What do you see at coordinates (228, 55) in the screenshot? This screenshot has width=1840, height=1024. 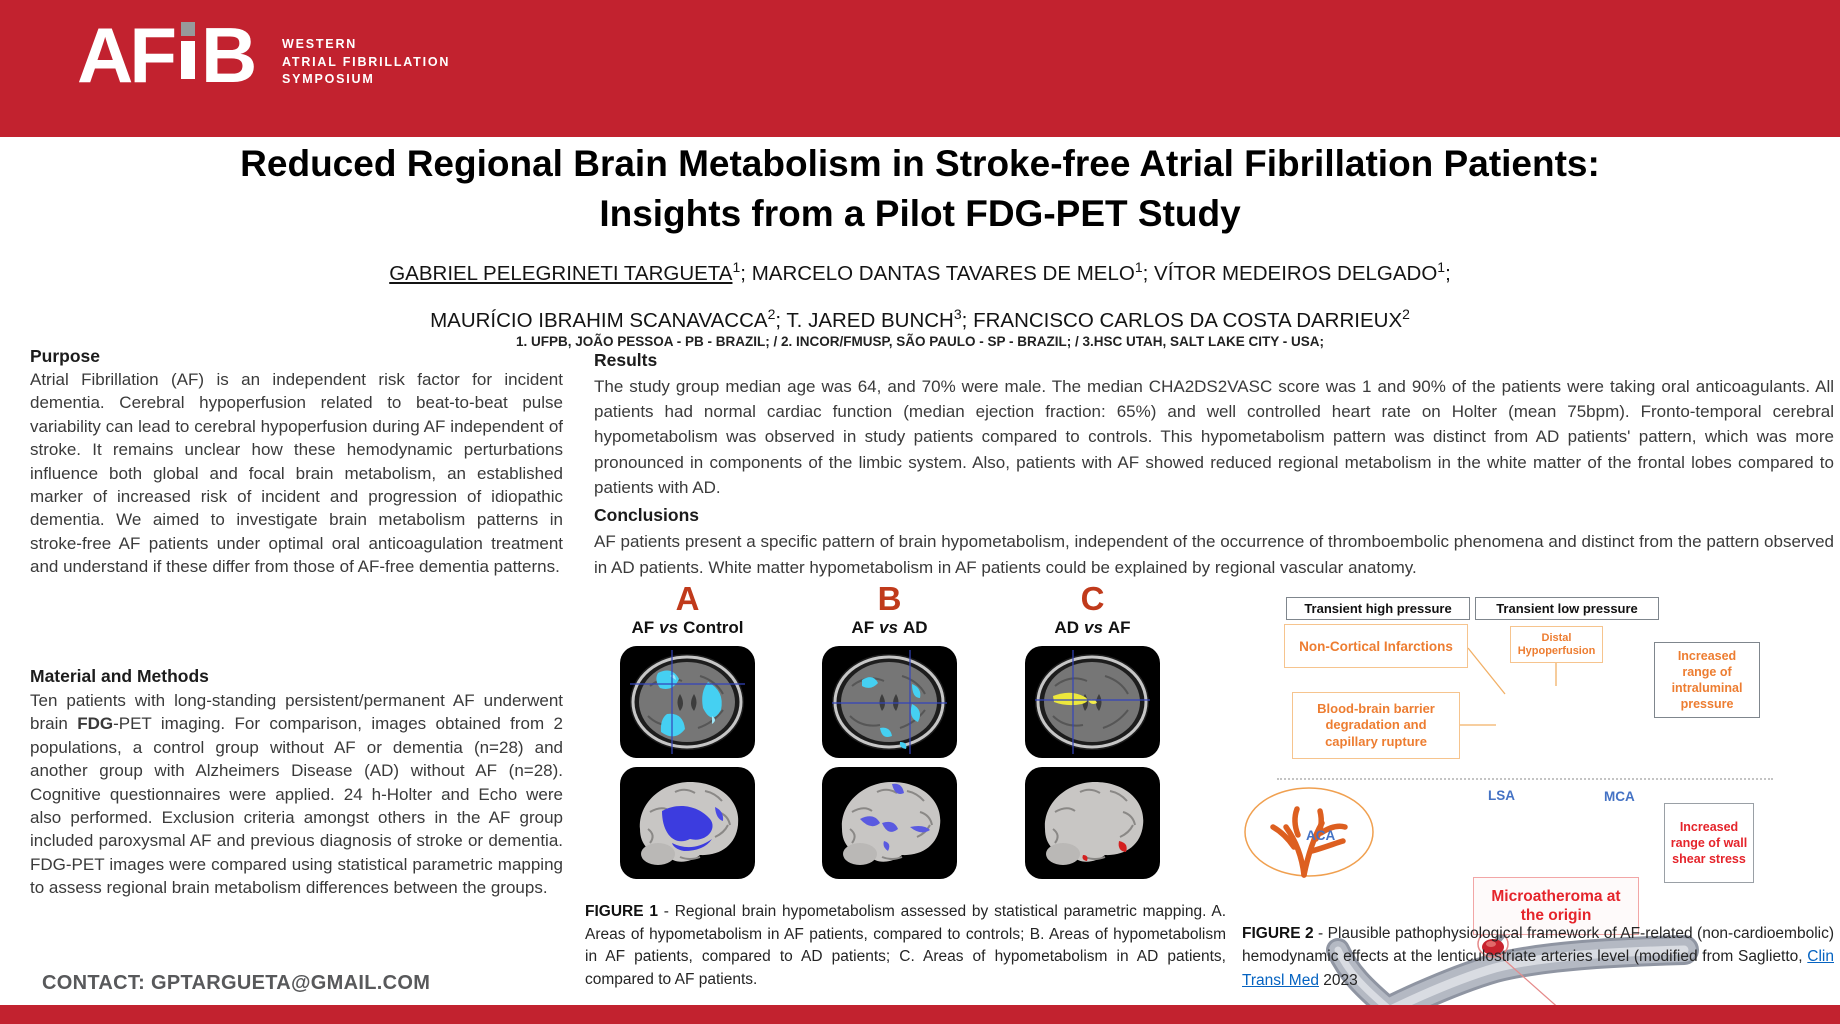 I see `logo-b-text: B` at bounding box center [228, 55].